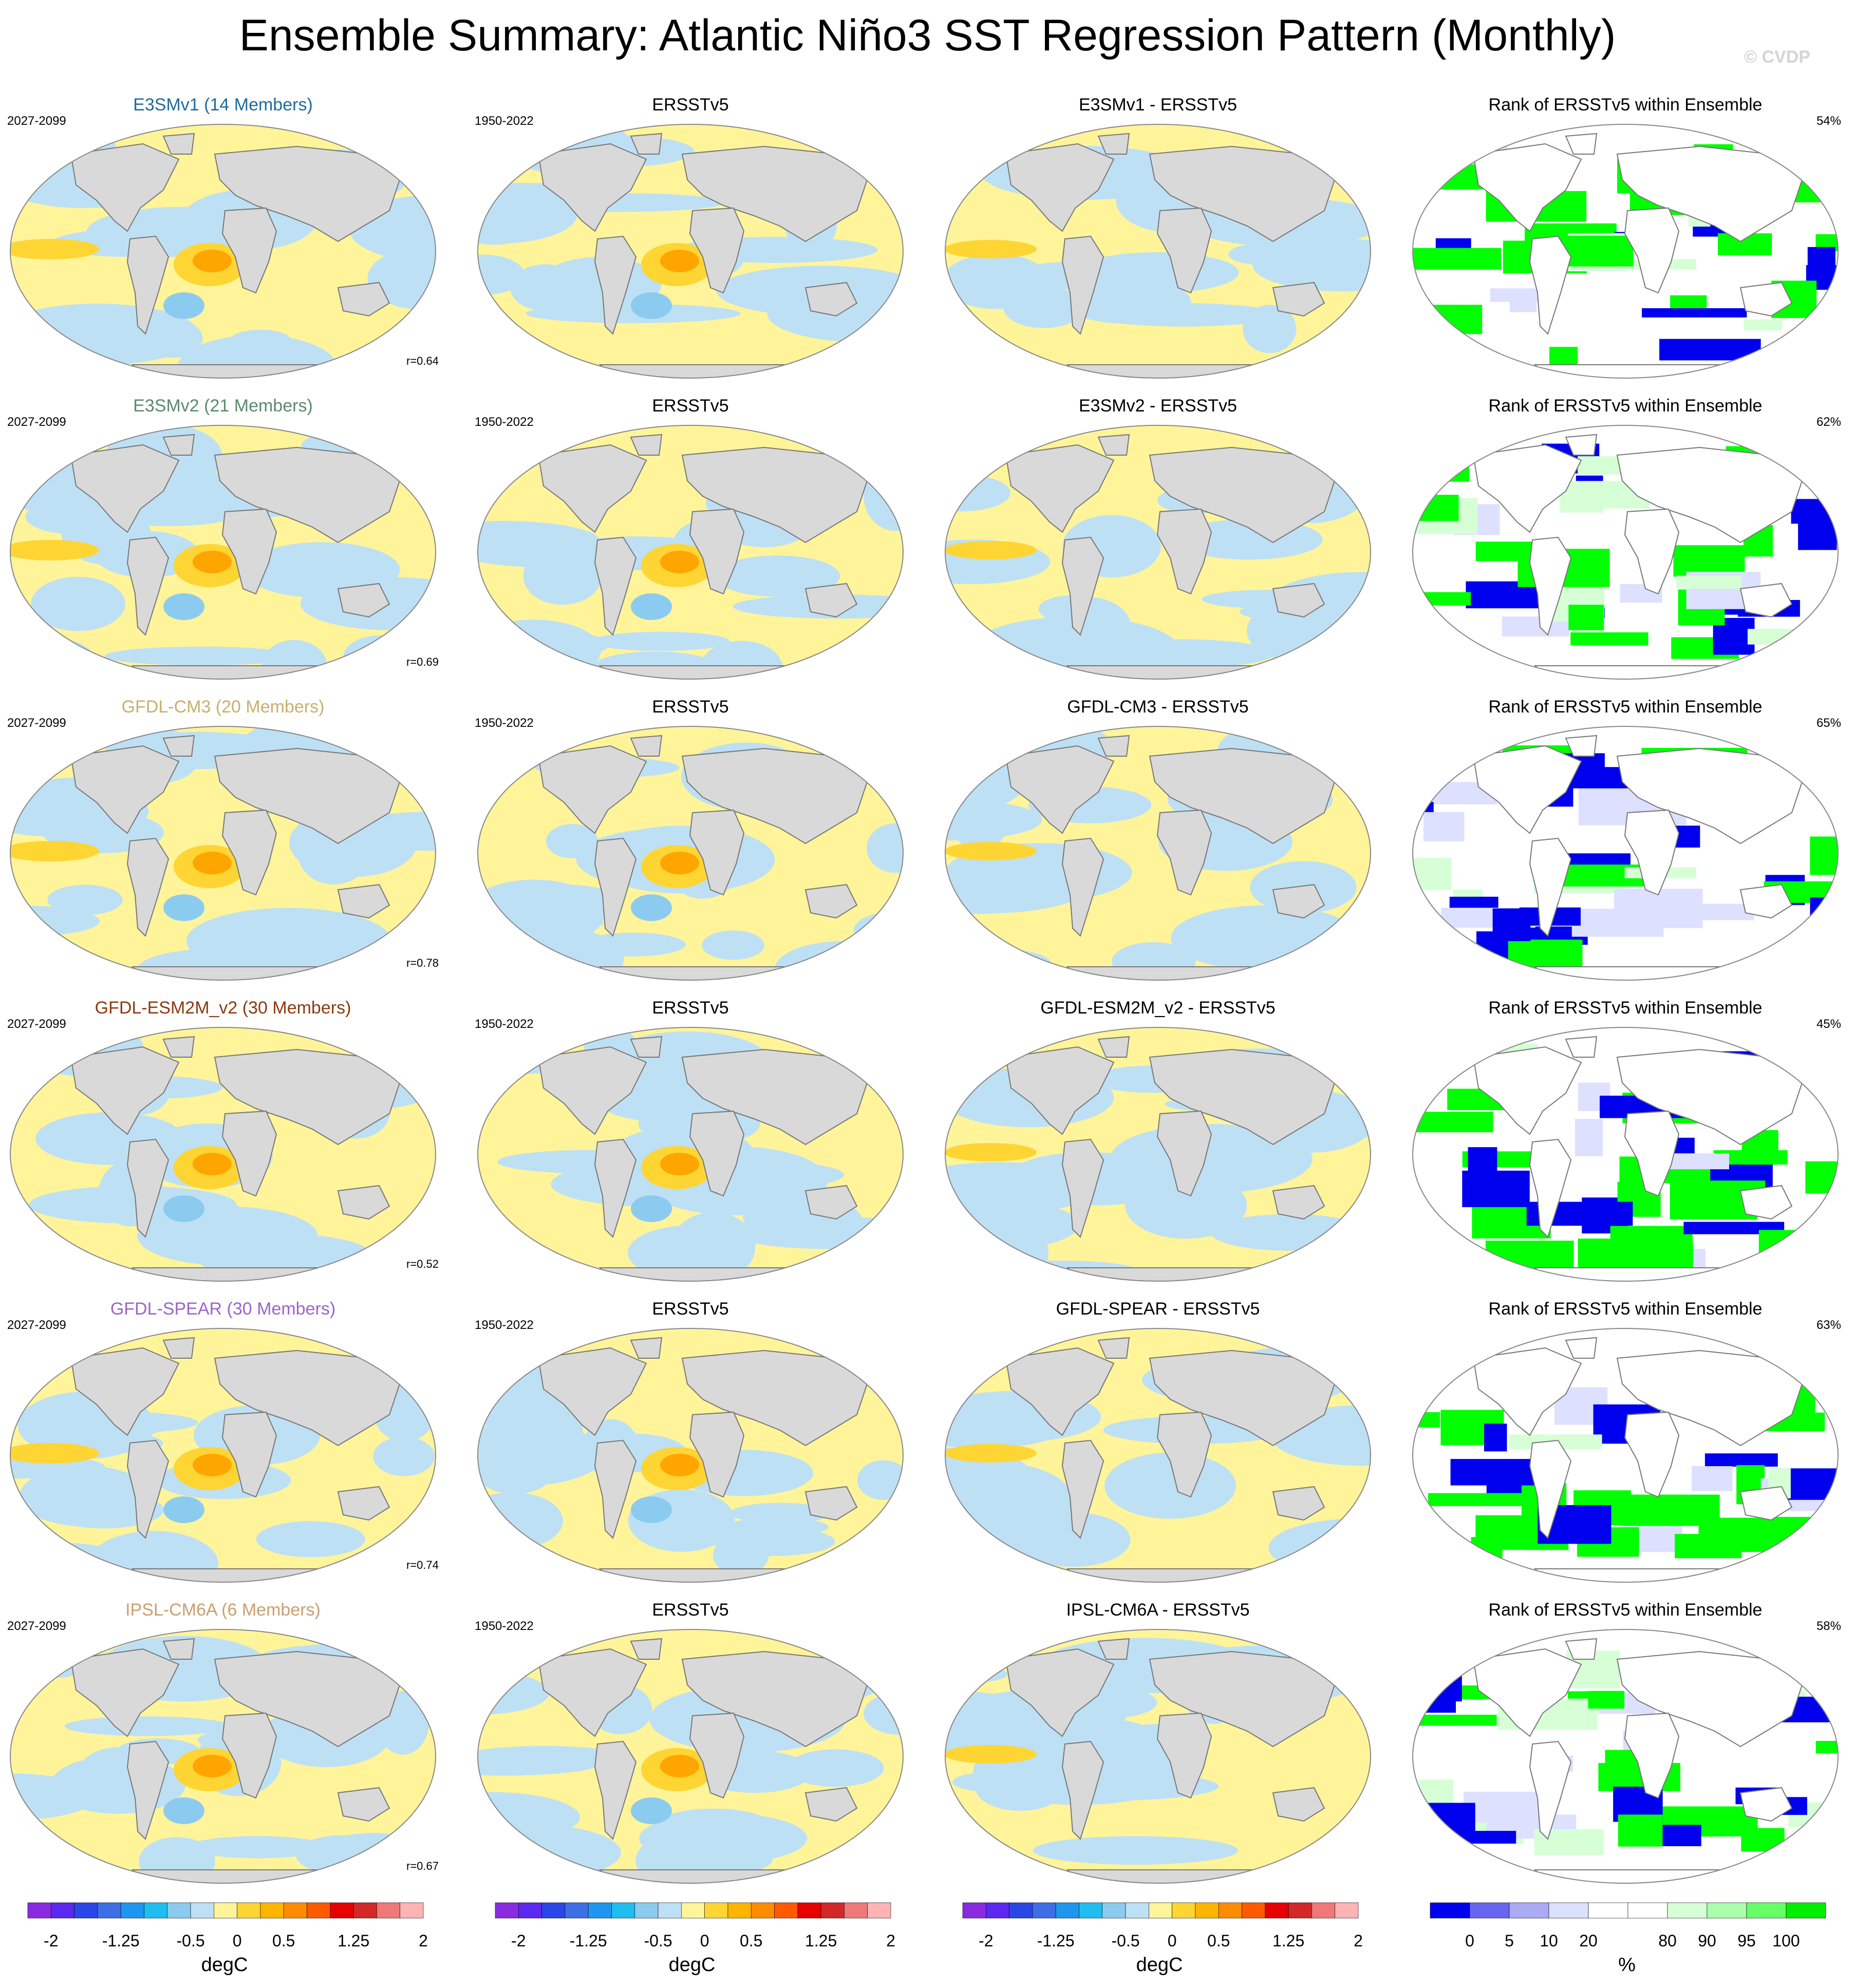 This screenshot has height=1988, width=1855. What do you see at coordinates (1777, 57) in the screenshot?
I see `copyright-label: © CVDP` at bounding box center [1777, 57].